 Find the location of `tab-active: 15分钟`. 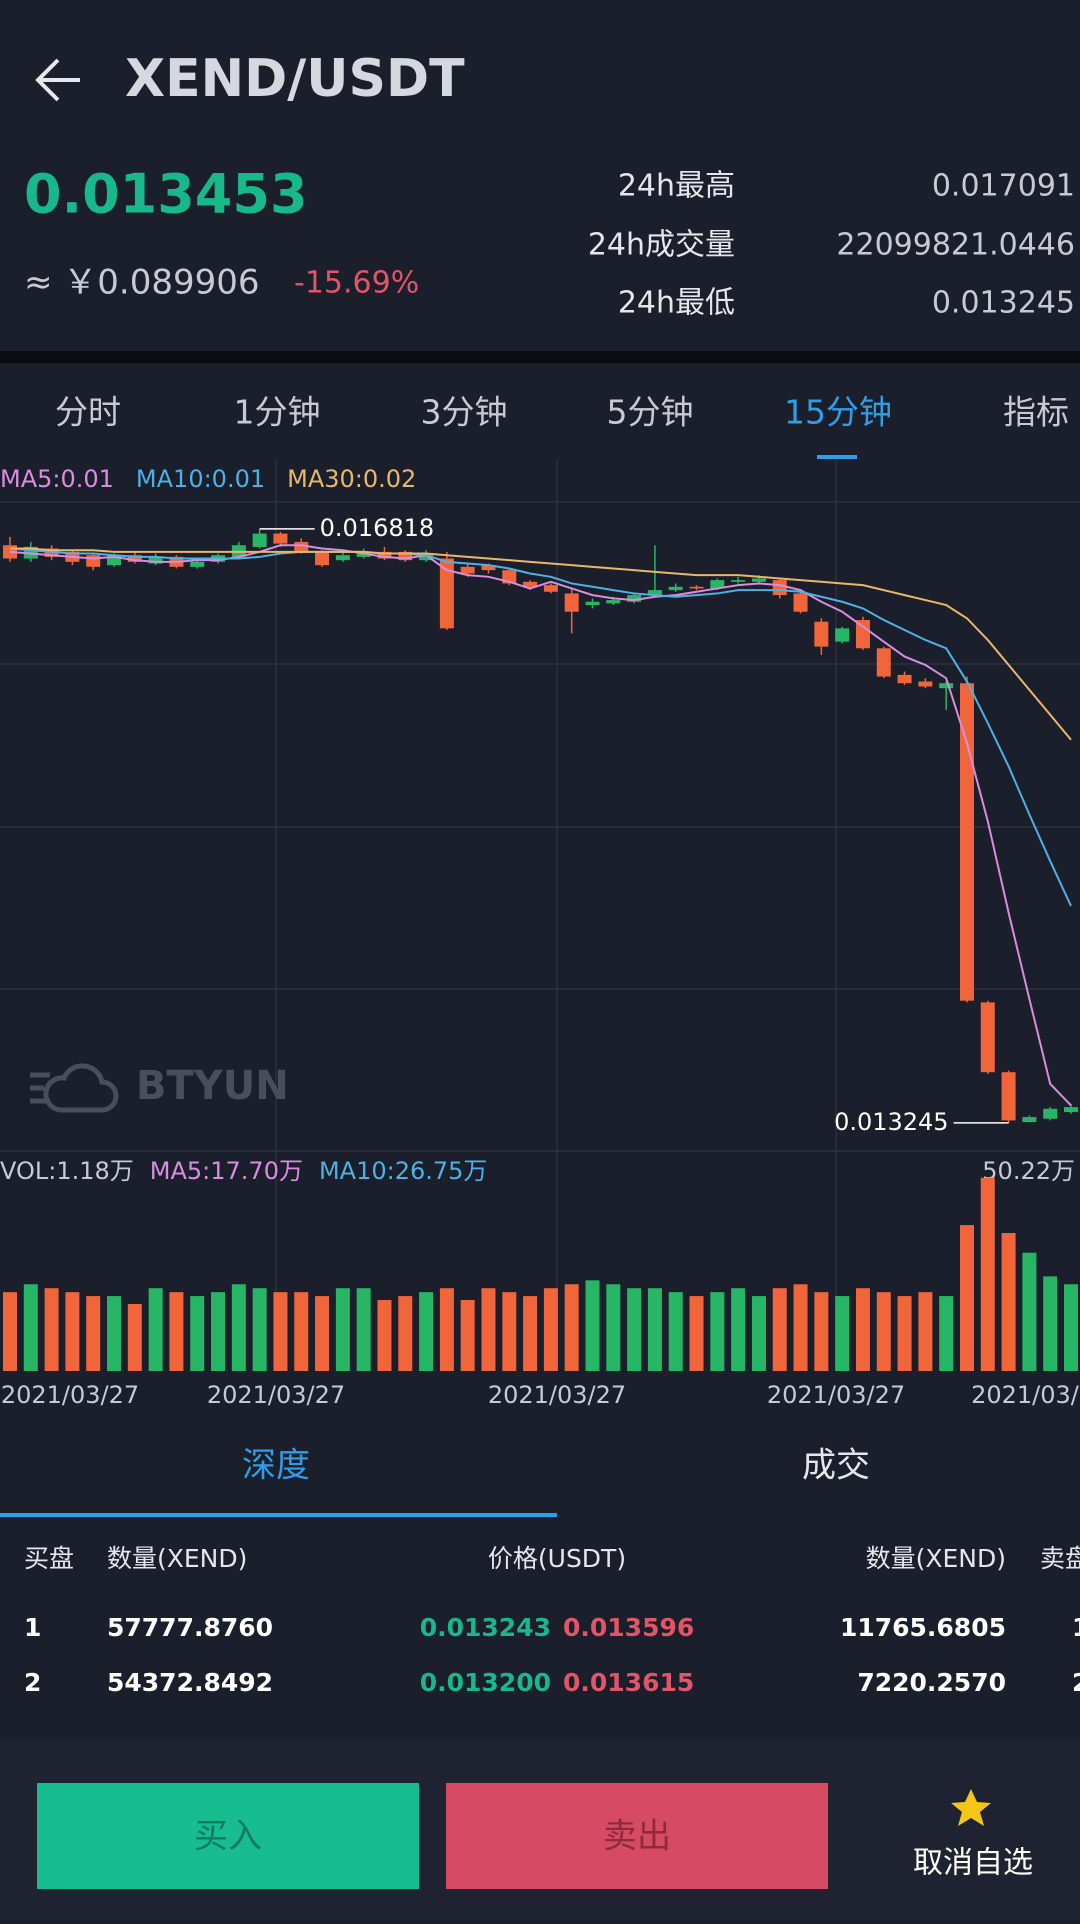

tab-active: 15分钟 is located at coordinates (838, 412).